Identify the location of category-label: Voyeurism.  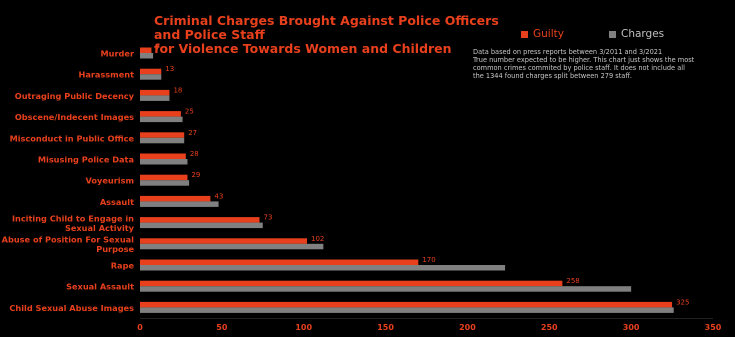
(110, 181).